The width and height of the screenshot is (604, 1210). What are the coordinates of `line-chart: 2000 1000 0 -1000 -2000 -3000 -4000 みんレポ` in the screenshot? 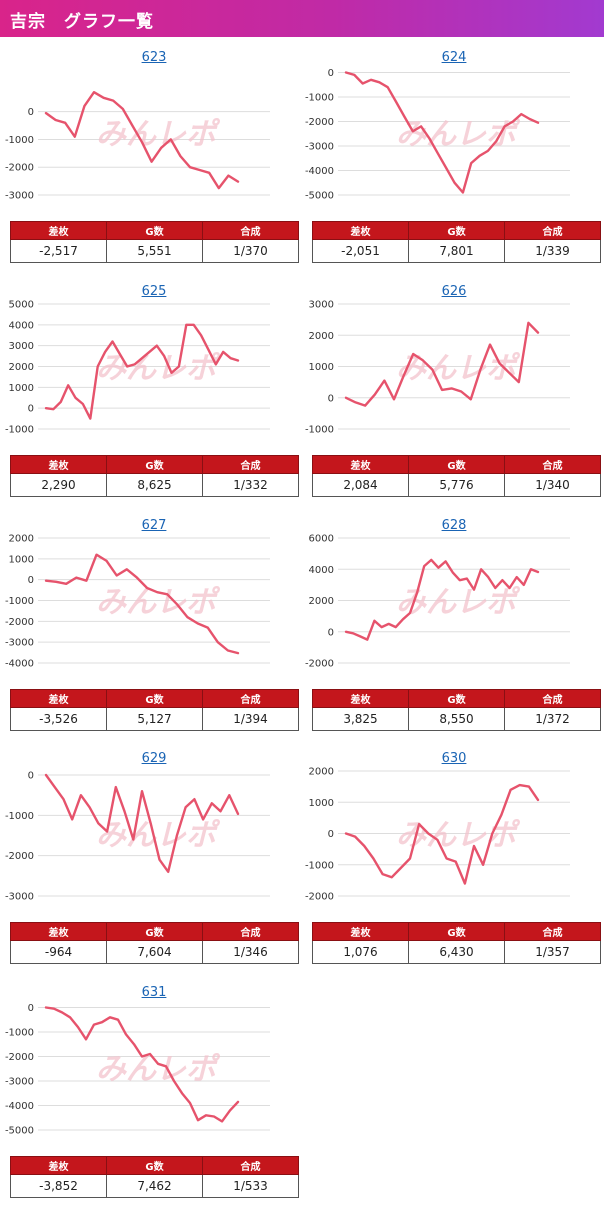 It's located at (137, 602).